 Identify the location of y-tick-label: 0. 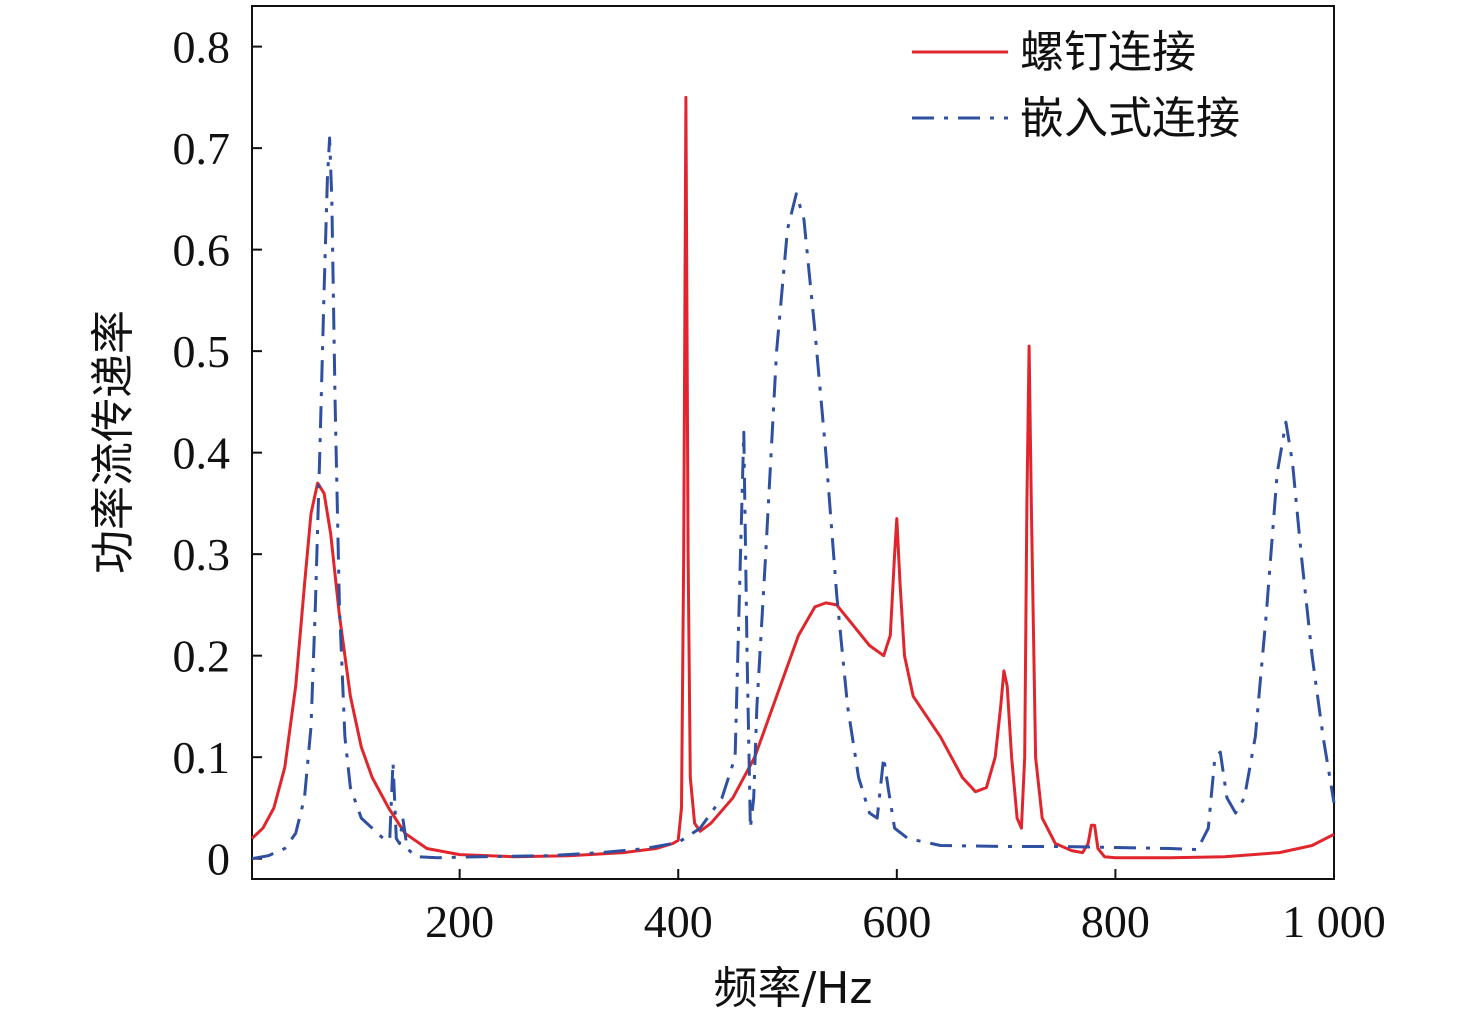
(218, 859).